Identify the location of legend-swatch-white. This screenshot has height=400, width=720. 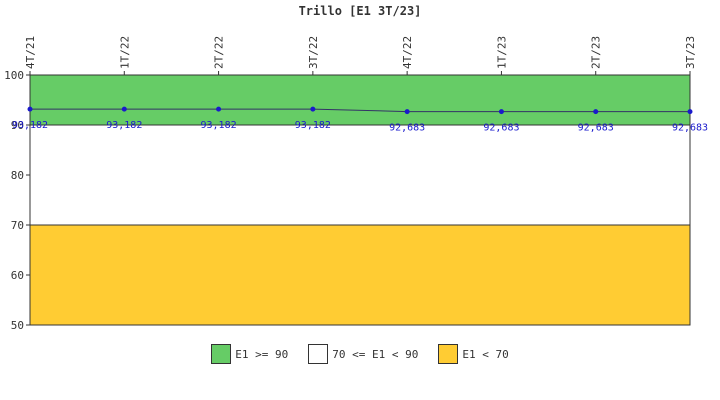
(318, 354).